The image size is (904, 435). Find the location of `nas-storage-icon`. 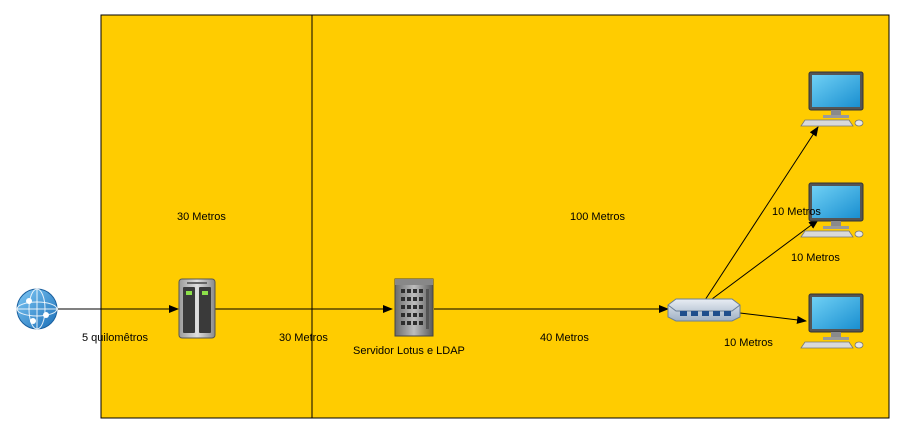

nas-storage-icon is located at coordinates (197, 308).